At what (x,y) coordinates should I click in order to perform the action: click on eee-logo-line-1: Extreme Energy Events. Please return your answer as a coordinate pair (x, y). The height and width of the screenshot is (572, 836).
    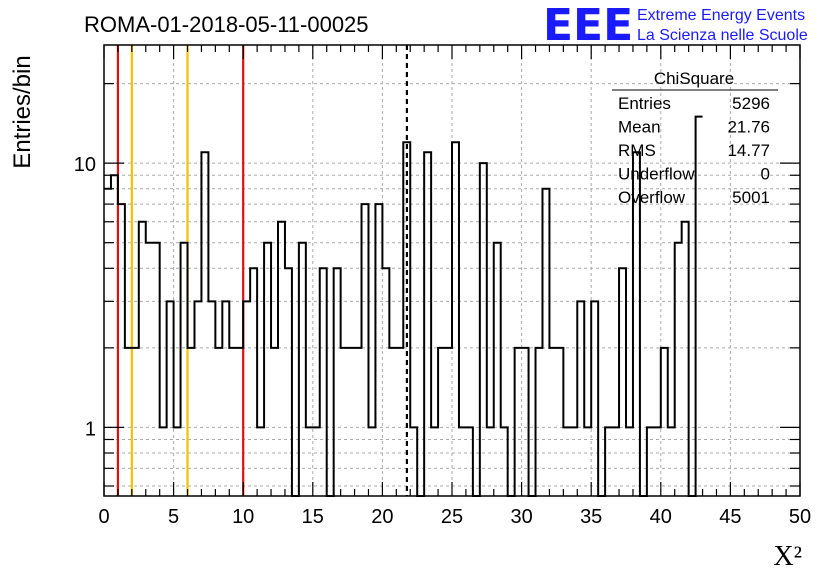
    Looking at the image, I should click on (721, 15).